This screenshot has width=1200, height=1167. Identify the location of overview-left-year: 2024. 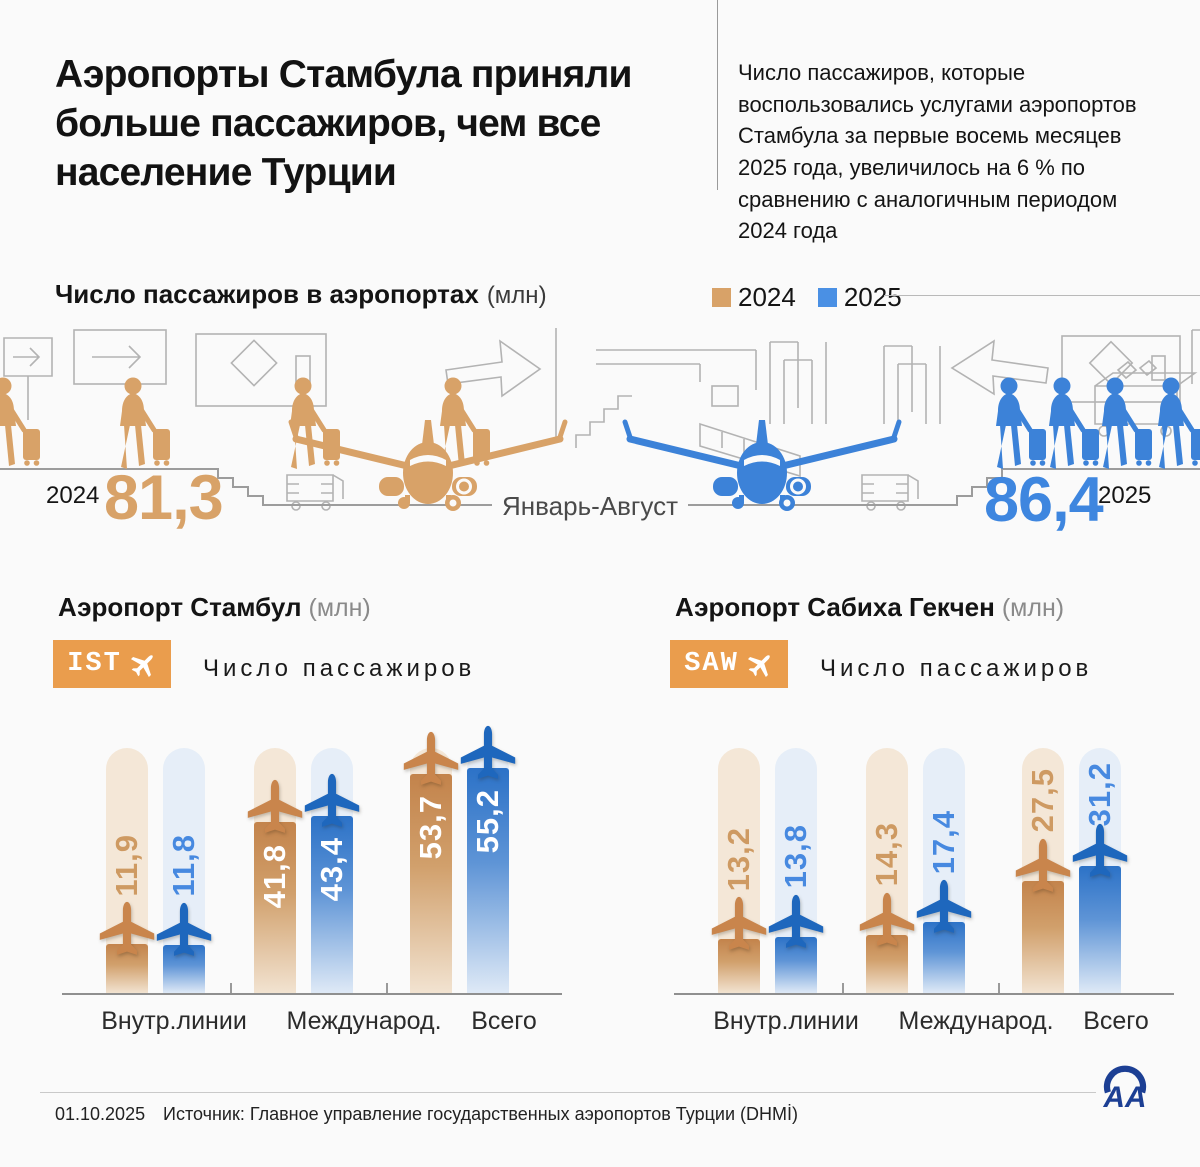
(73, 495).